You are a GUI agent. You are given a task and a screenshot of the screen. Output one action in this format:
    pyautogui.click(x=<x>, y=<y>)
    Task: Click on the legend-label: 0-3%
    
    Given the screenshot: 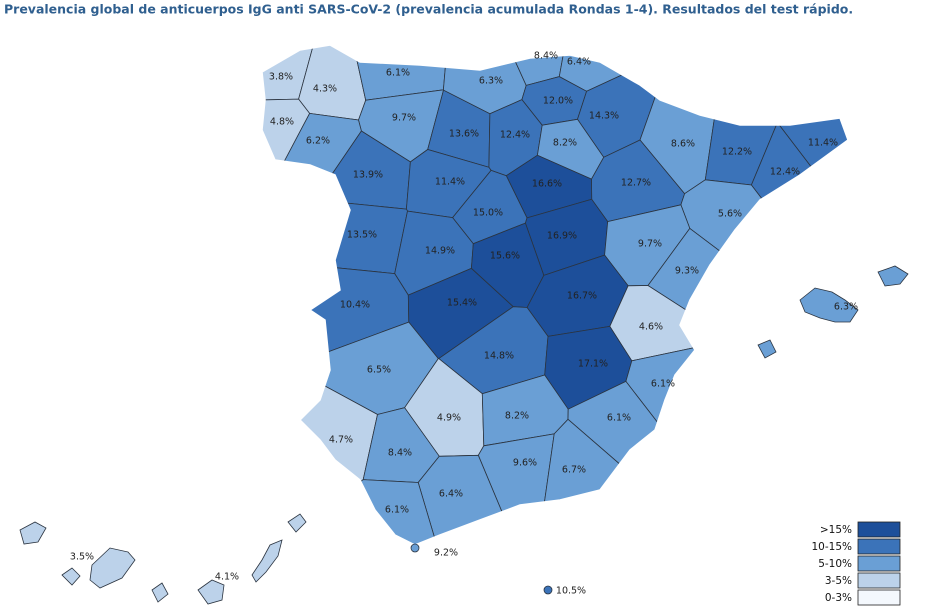 What is the action you would take?
    pyautogui.click(x=838, y=598)
    